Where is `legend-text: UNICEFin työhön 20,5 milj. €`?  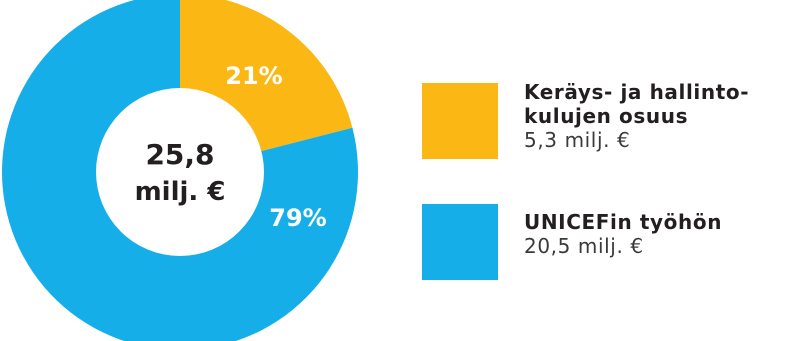 legend-text: UNICEFin työhön 20,5 milj. € is located at coordinates (623, 234).